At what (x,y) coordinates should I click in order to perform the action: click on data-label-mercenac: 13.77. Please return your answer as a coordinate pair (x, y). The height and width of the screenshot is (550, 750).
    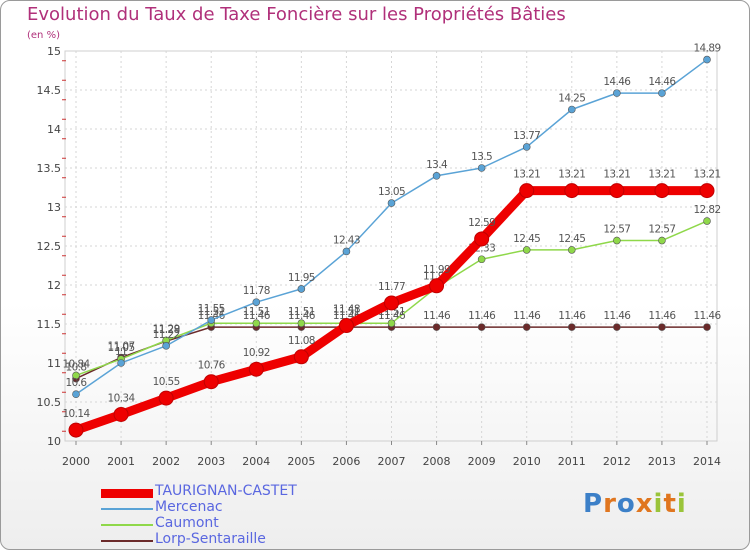
    Looking at the image, I should click on (526, 136).